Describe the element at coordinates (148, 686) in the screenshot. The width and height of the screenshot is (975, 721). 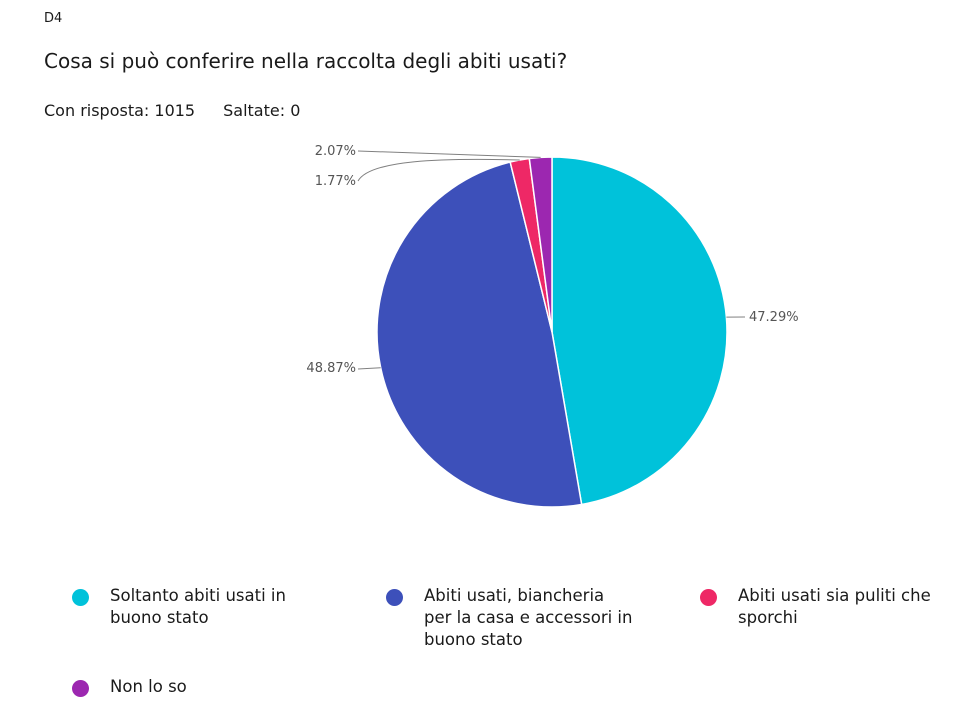
I see `legend-label: Non lo so` at that location.